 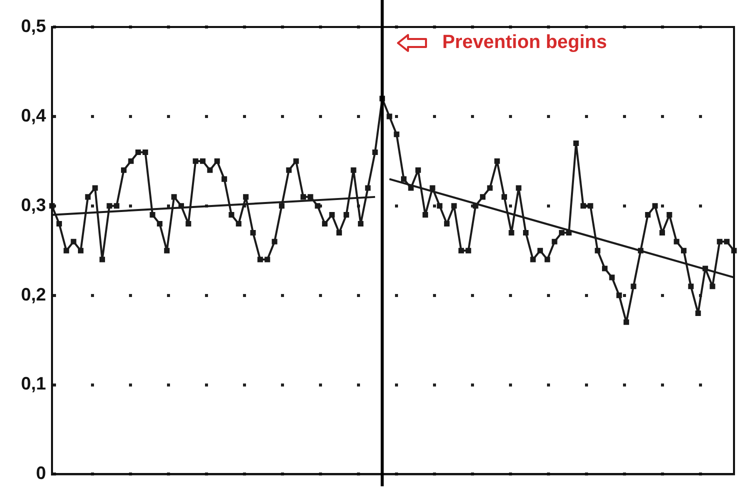 What do you see at coordinates (33, 204) in the screenshot?
I see `y-tick-label: 0,3` at bounding box center [33, 204].